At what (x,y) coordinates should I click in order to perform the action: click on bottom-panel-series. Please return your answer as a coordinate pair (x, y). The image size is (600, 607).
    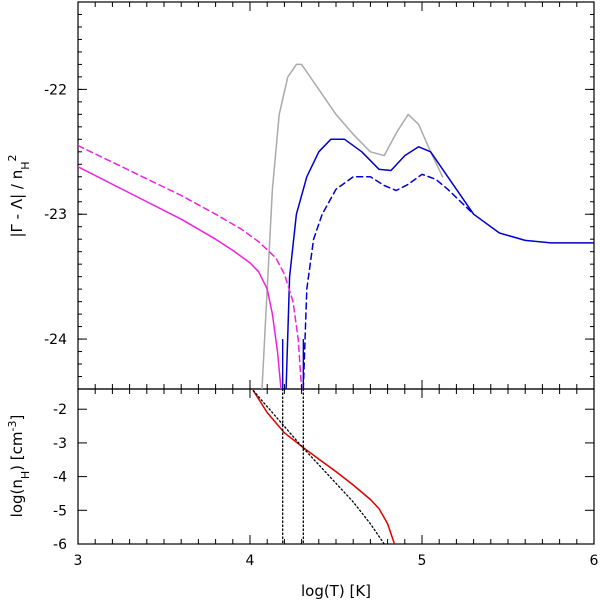
    Looking at the image, I should click on (324, 466).